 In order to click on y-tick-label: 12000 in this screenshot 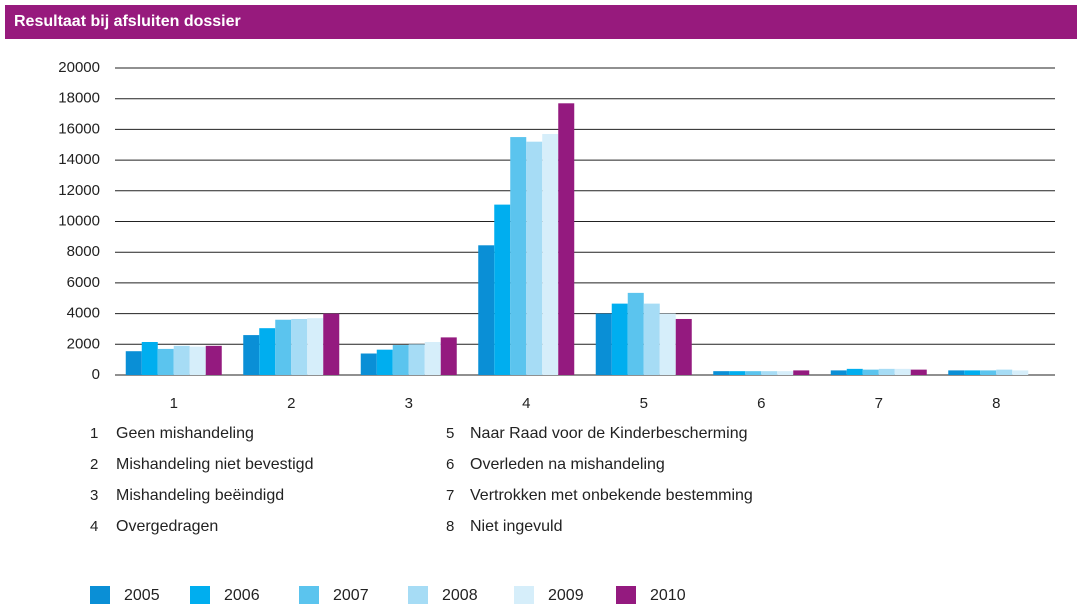, I will do `click(79, 190)`.